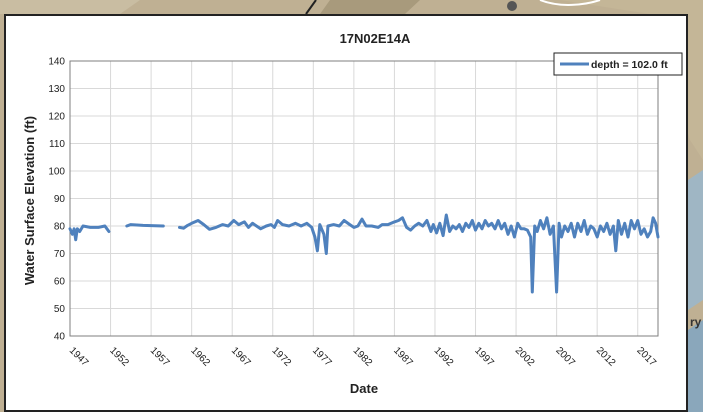  Describe the element at coordinates (484, 357) in the screenshot. I see `x-tick-label: 1997` at that location.